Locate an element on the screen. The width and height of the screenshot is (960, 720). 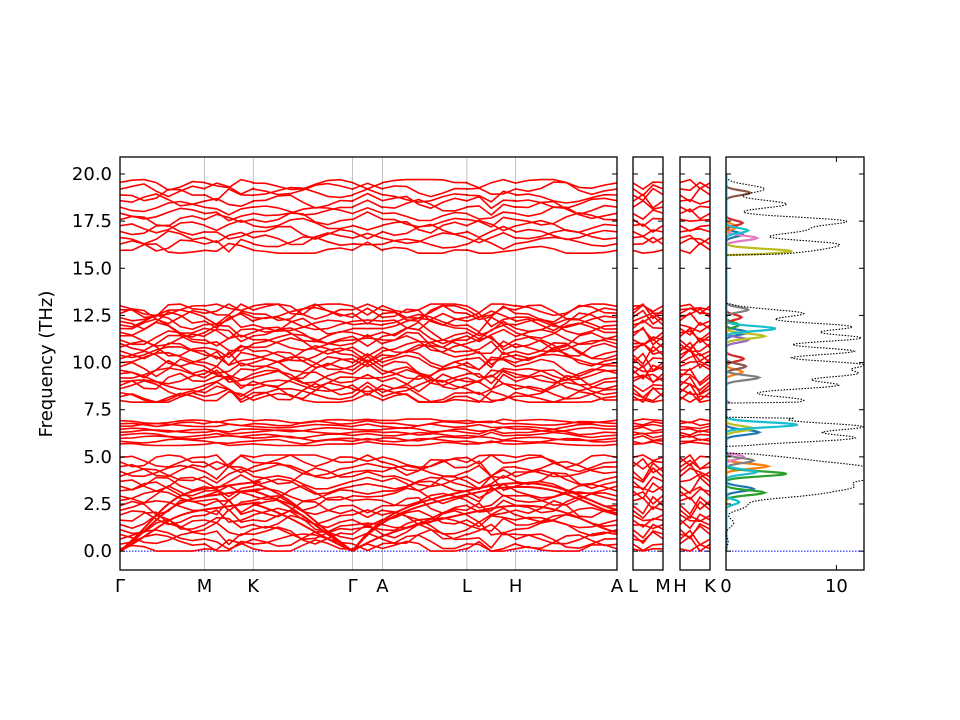
y-tick-label: 5.0 is located at coordinates (97, 457).